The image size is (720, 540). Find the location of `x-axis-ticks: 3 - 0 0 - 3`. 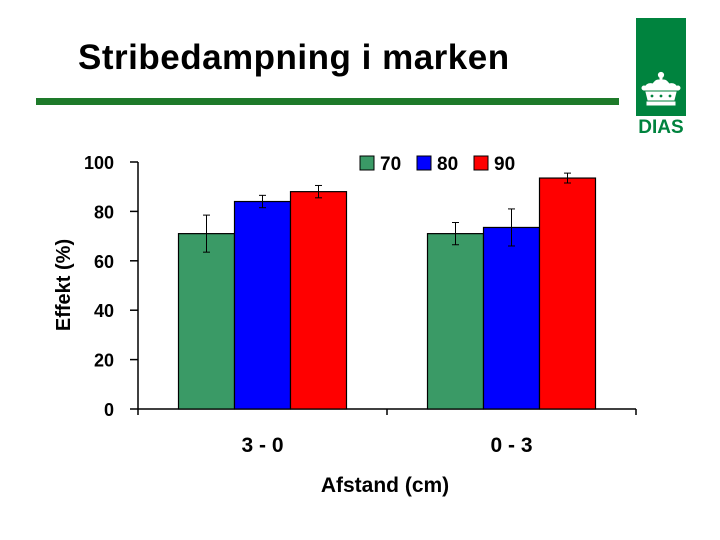

x-axis-ticks: 3 - 0 0 - 3 is located at coordinates (387, 433).